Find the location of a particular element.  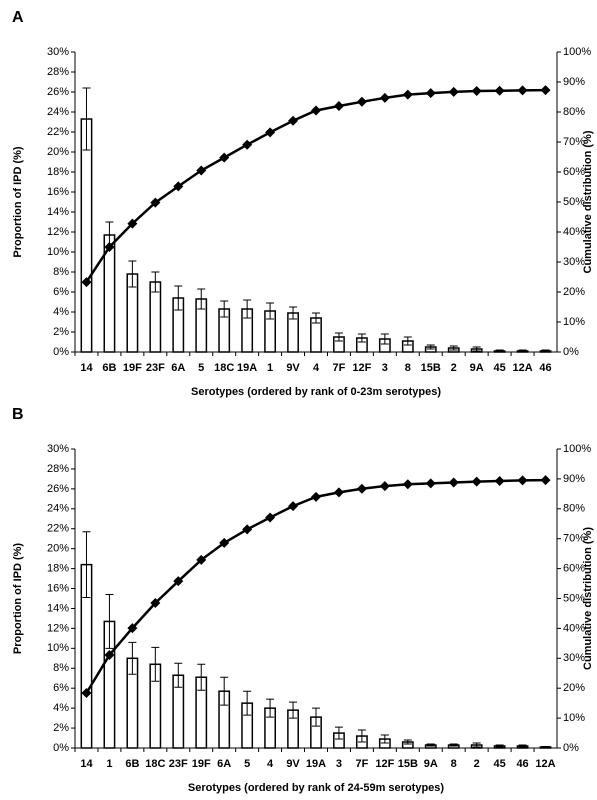

x-tick-label: 45 is located at coordinates (499, 368).